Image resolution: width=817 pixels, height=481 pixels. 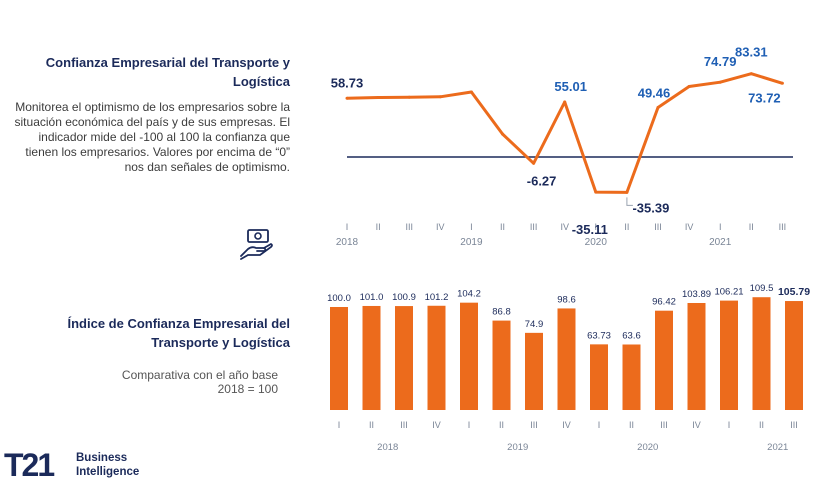 I want to click on line-data-label: 55.01, so click(x=570, y=86).